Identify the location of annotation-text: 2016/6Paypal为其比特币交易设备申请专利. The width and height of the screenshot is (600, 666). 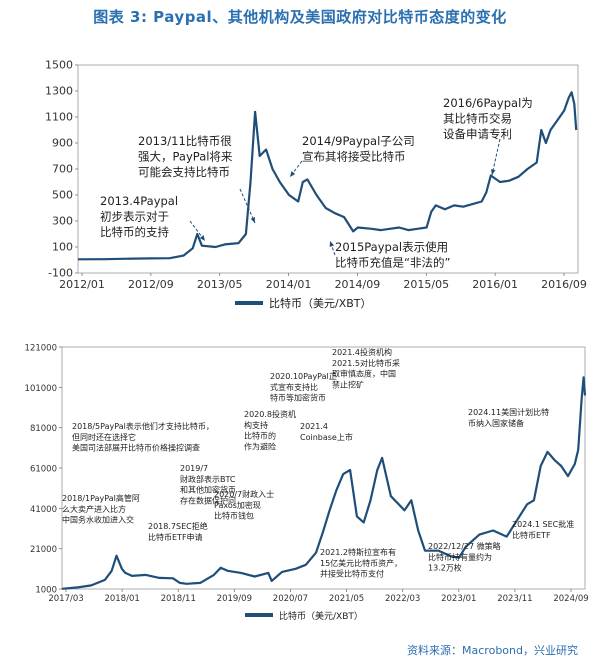
(488, 118).